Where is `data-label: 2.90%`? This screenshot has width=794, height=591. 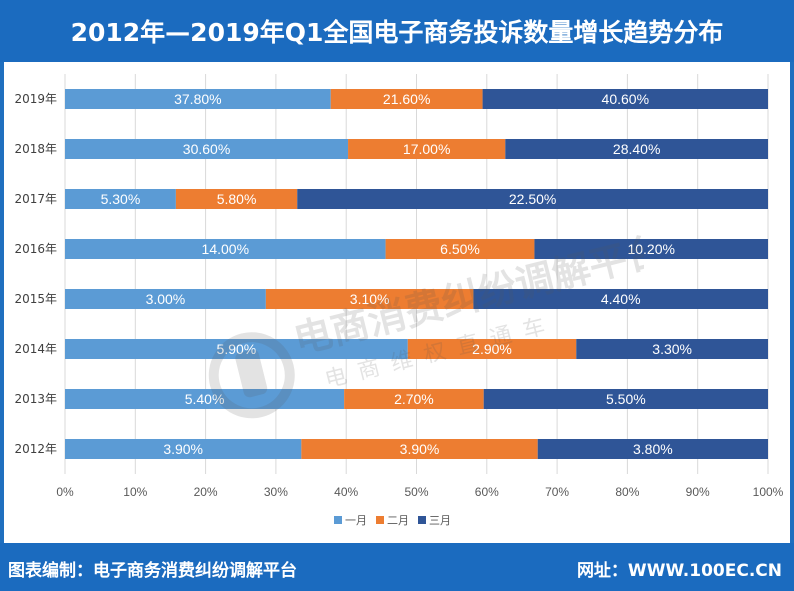
data-label: 2.90% is located at coordinates (492, 349).